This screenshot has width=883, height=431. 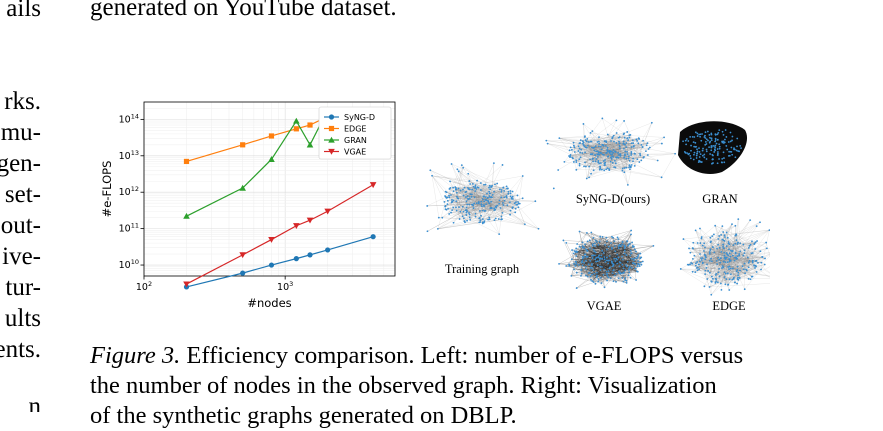 I want to click on gran-graph-label: GRAN, so click(x=719, y=199).